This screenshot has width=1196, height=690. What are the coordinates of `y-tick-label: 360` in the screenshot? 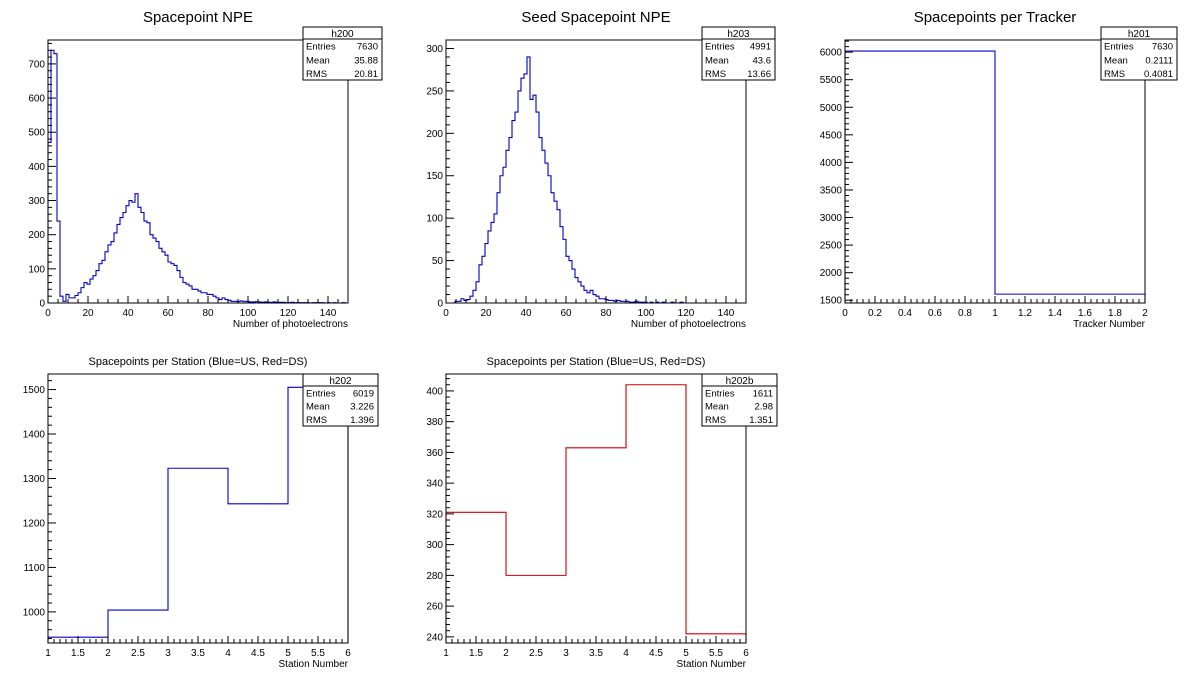 It's located at (434, 453).